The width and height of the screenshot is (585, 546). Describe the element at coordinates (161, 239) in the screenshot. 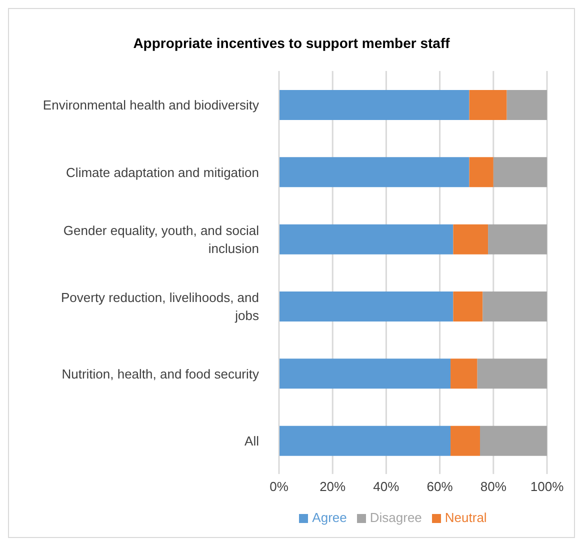

I see `y-tick-label: Gender equality, youth, and social inclusion` at that location.